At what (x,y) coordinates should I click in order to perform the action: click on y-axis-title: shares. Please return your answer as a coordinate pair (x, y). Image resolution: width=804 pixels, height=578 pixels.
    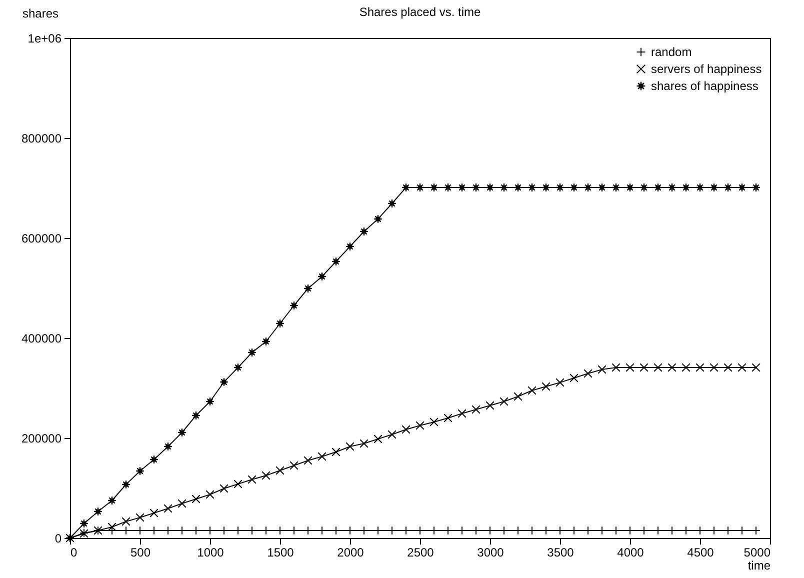
    Looking at the image, I should click on (40, 13).